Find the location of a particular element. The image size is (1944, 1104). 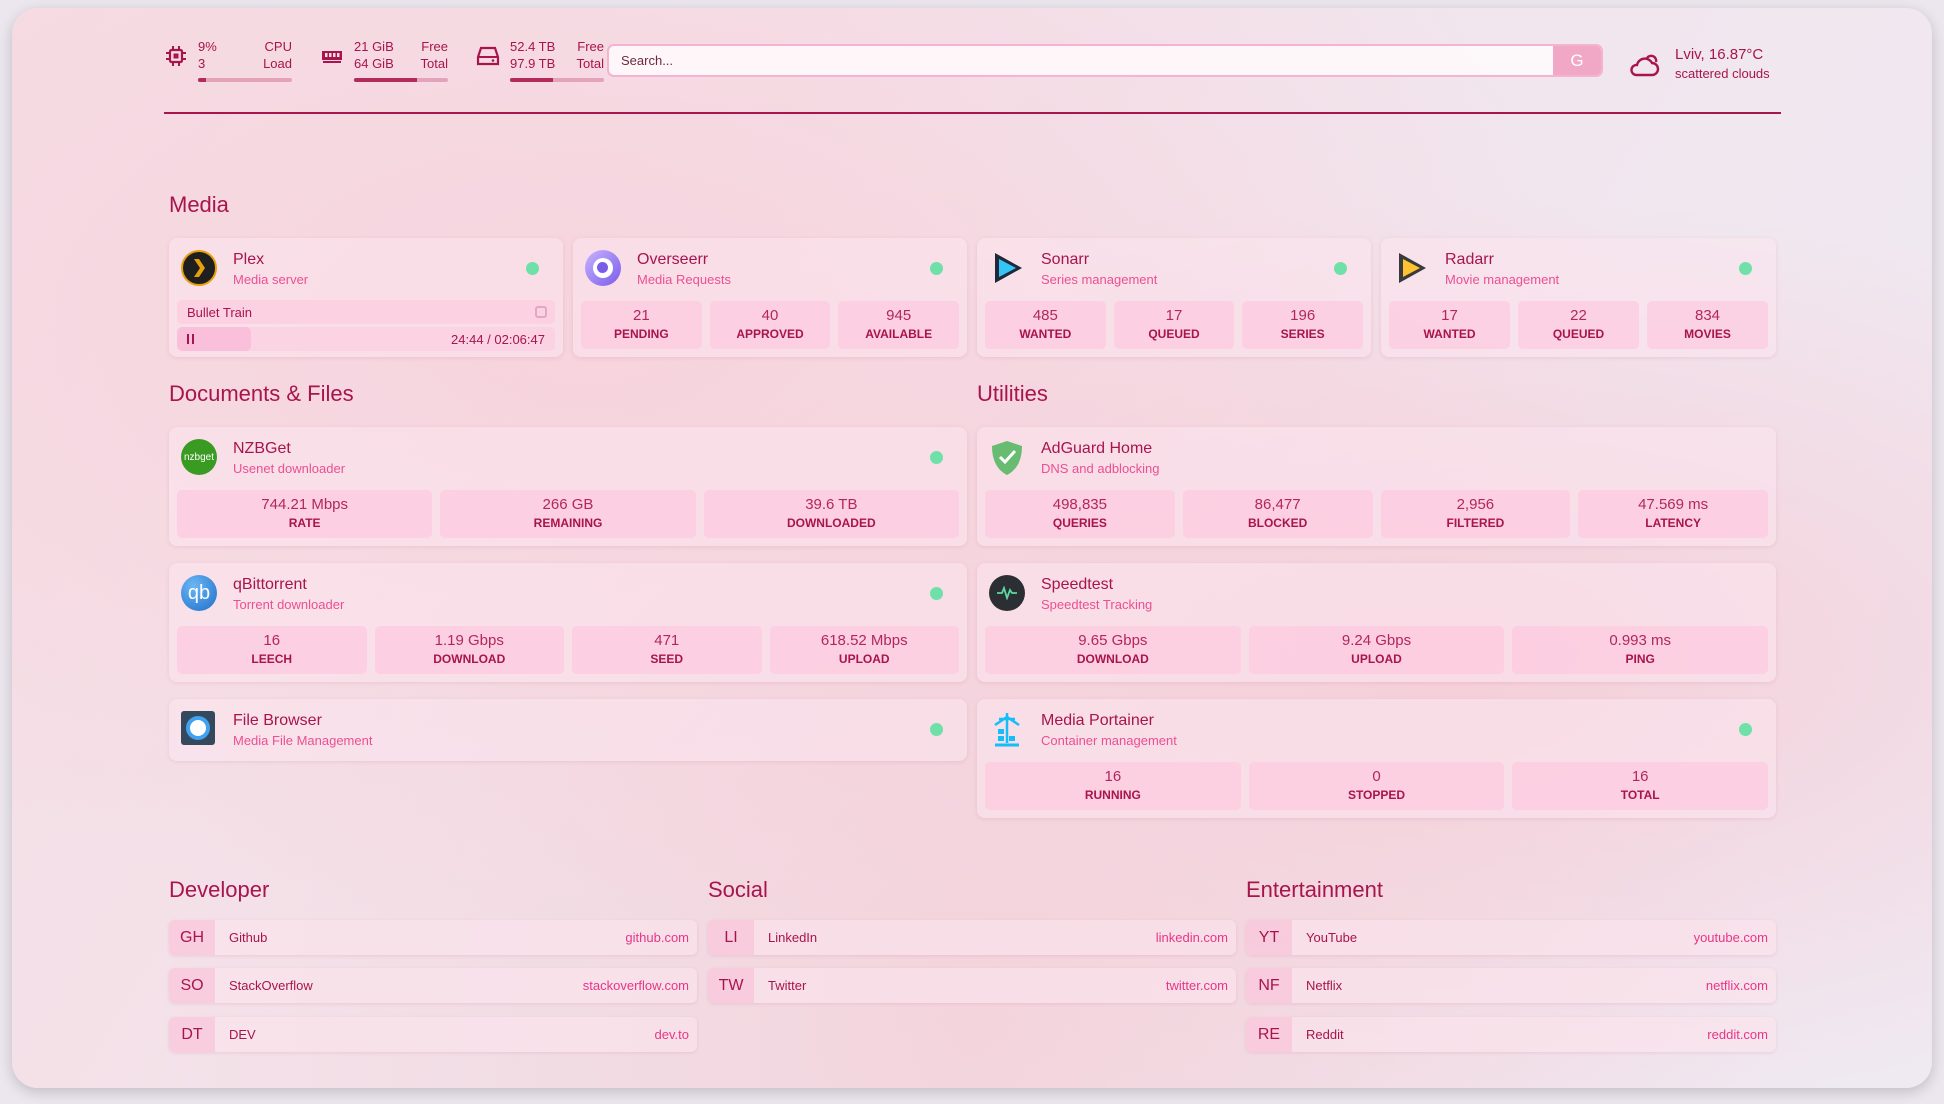

bookmark-twitter: TW Twitter twitter.com is located at coordinates (972, 985).